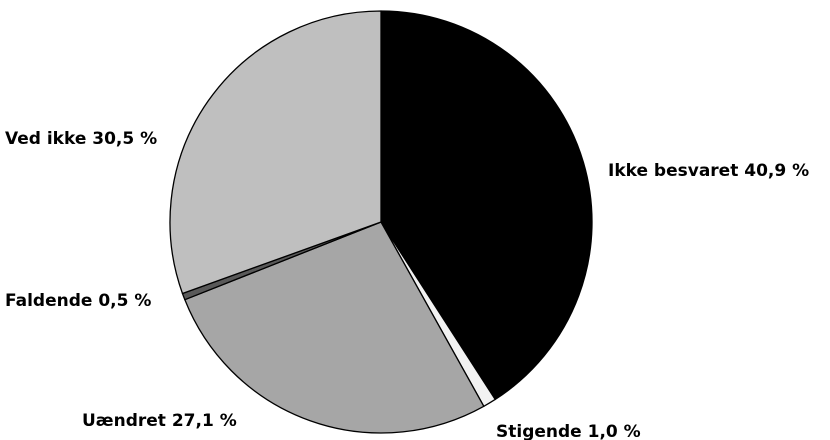 The image size is (830, 440). Describe the element at coordinates (708, 171) in the screenshot. I see `slice-label-ikke-besvaret: Ikke besvaret 40,9 %` at that location.